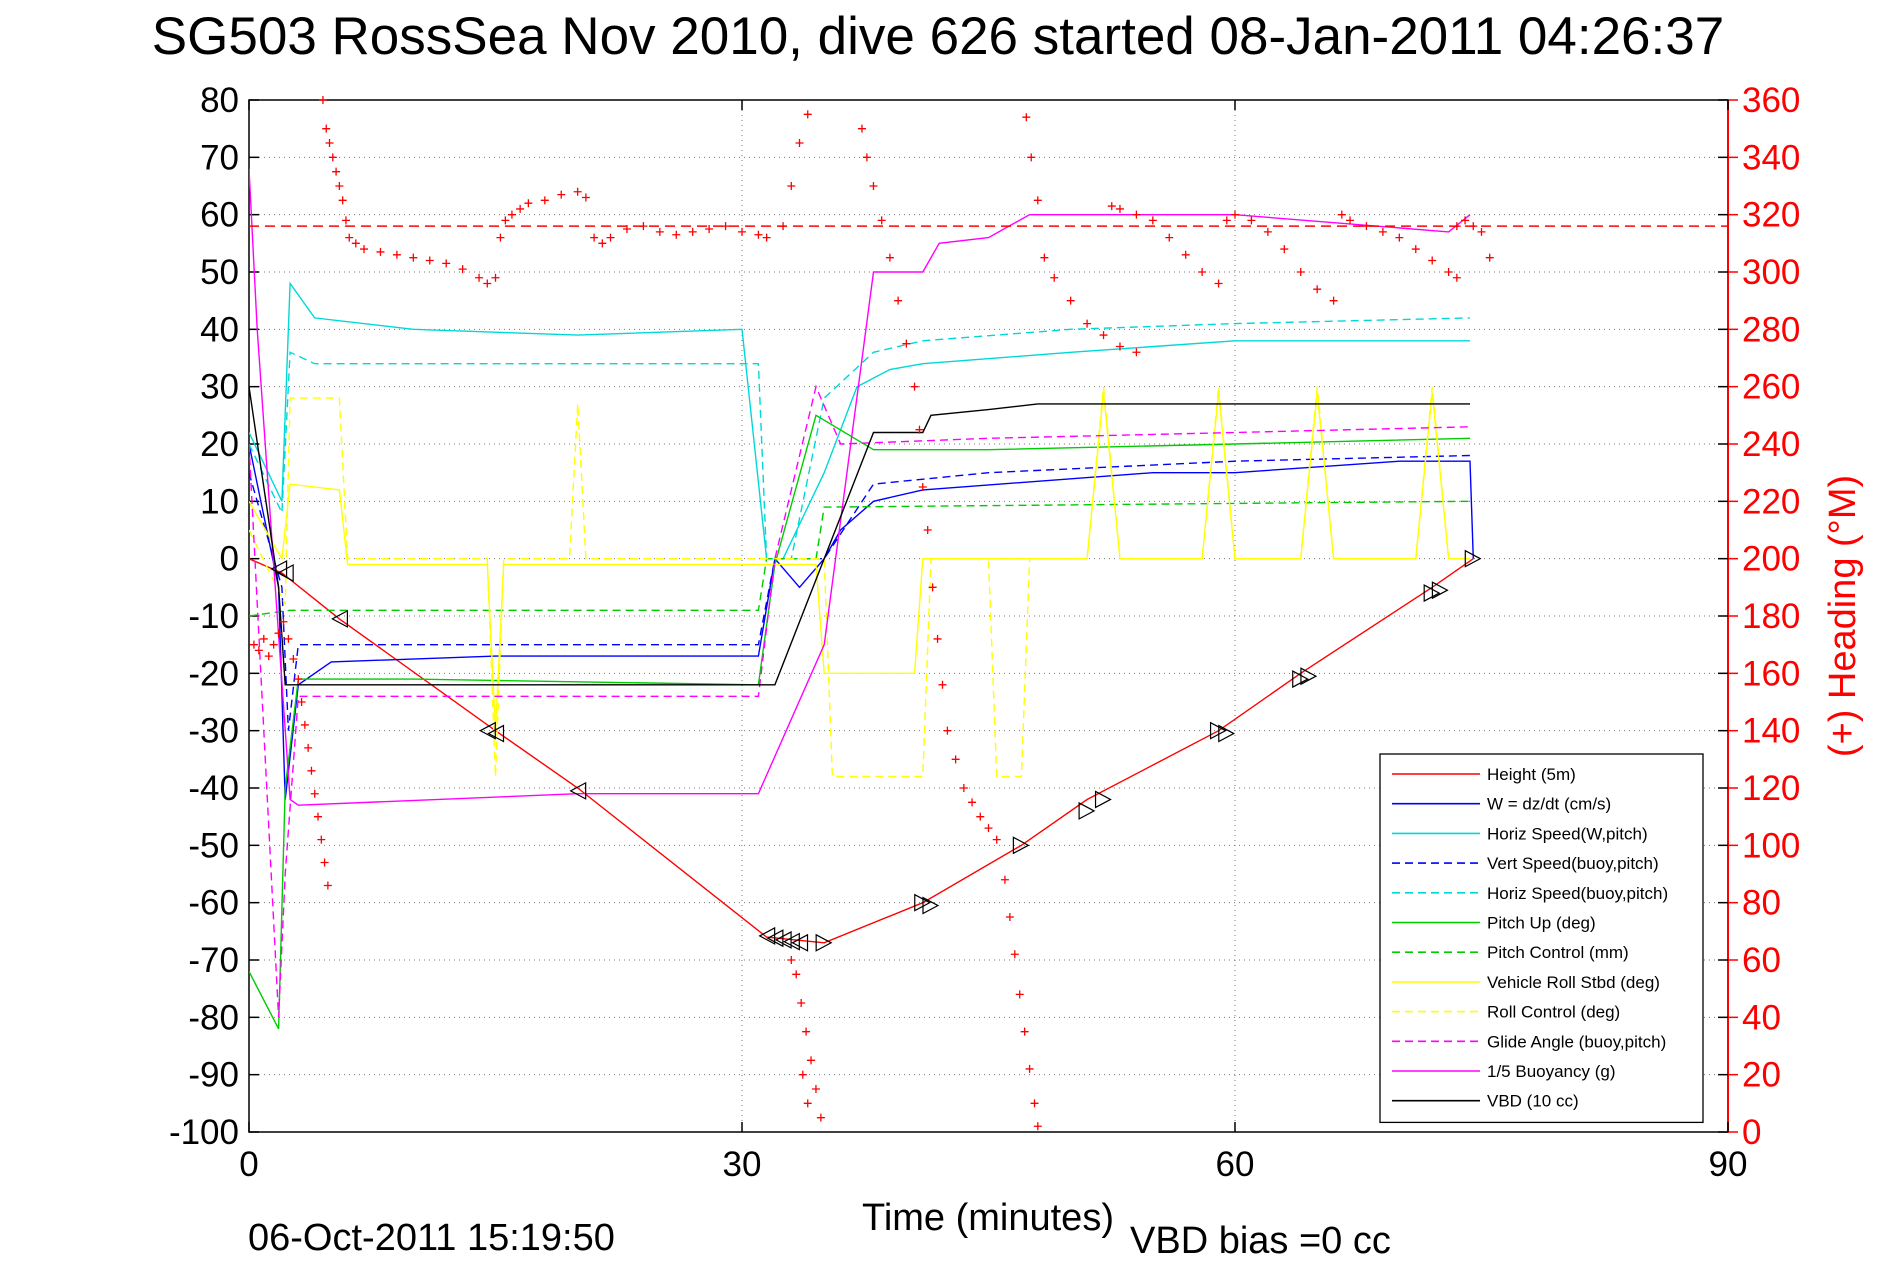  I want to click on y2-tick-label: 120, so click(1771, 788).